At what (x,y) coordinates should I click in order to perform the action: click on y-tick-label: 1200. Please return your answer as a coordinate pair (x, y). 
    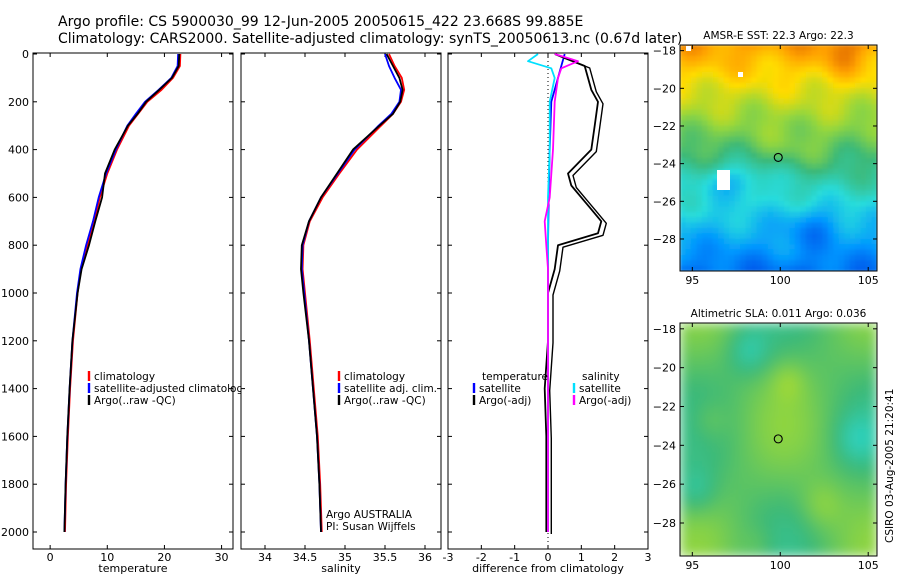
    Looking at the image, I should click on (15, 341).